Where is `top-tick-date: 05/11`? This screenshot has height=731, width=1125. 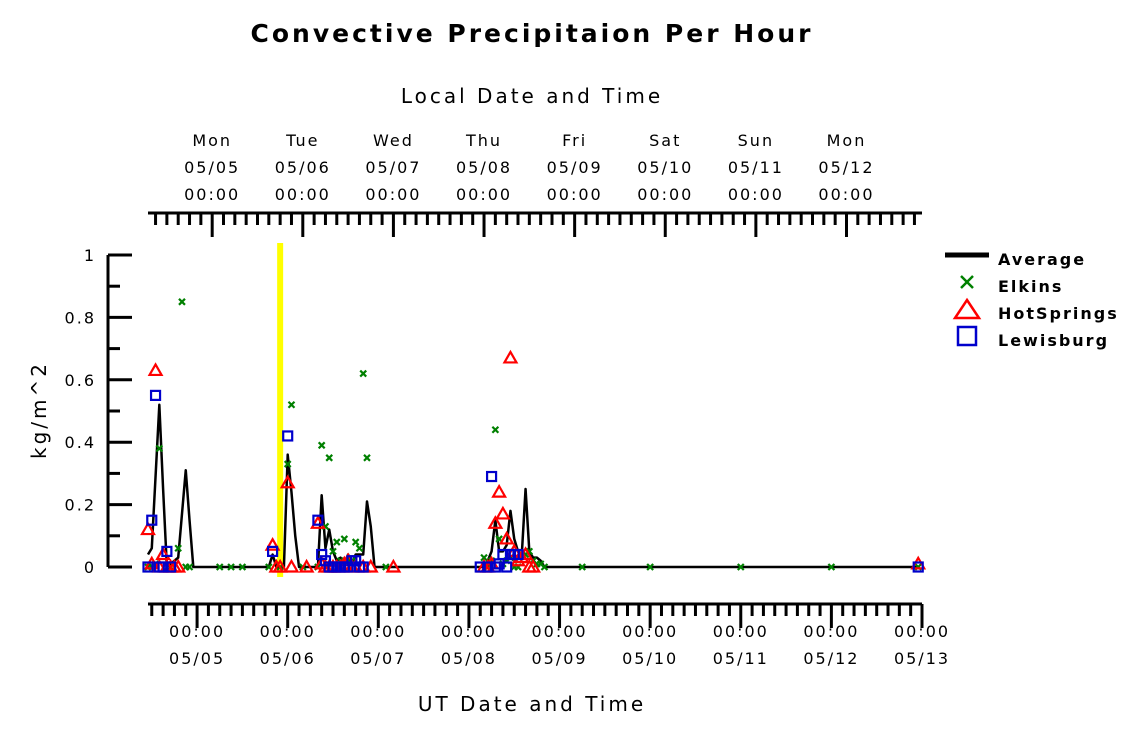 top-tick-date: 05/11 is located at coordinates (756, 167).